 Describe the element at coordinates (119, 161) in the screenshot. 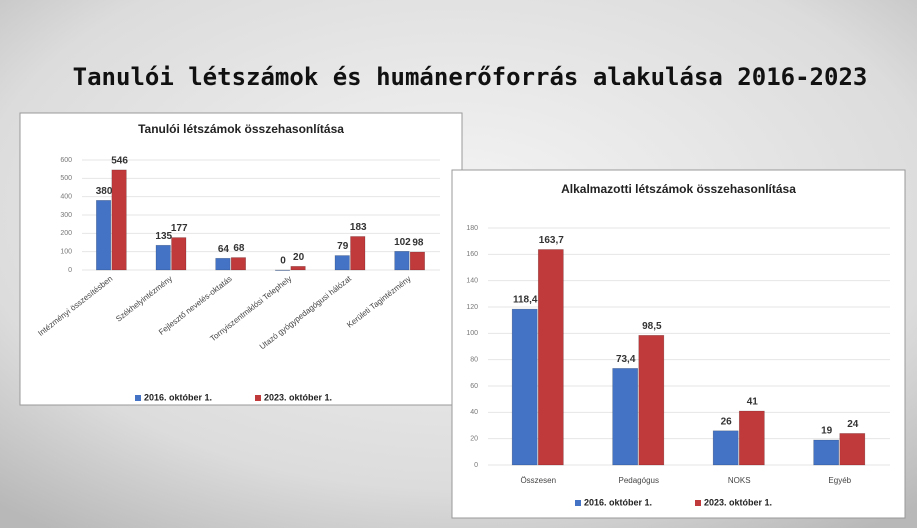

I see `value-label: 546` at that location.